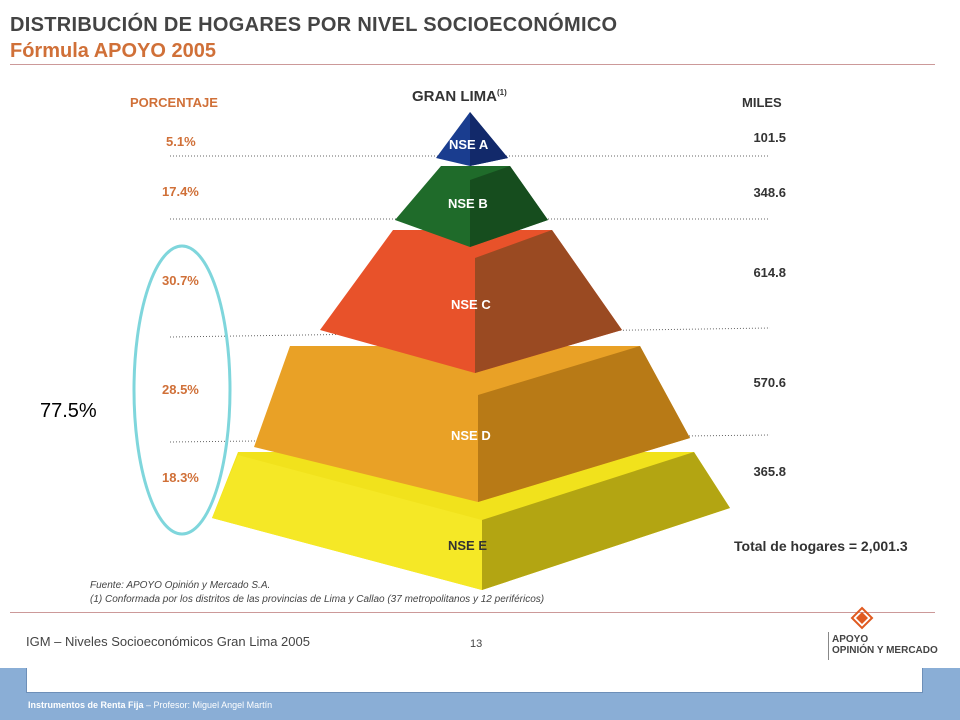 The width and height of the screenshot is (960, 720). Describe the element at coordinates (762, 102) in the screenshot. I see `miles-column-header: MILES` at that location.